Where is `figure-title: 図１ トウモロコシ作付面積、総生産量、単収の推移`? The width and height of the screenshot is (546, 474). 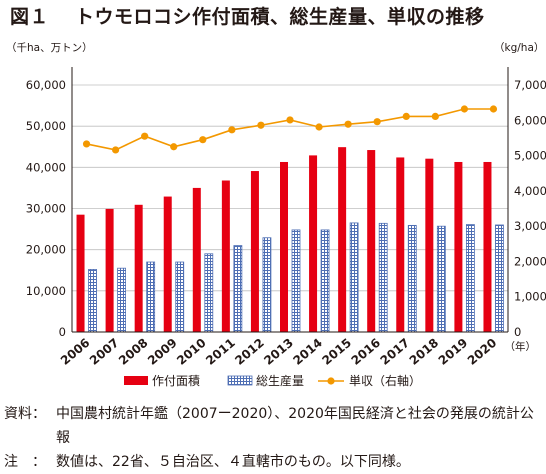 figure-title: 図１ トウモロコシ作付面積、総生産量、単収の推移 is located at coordinates (247, 15).